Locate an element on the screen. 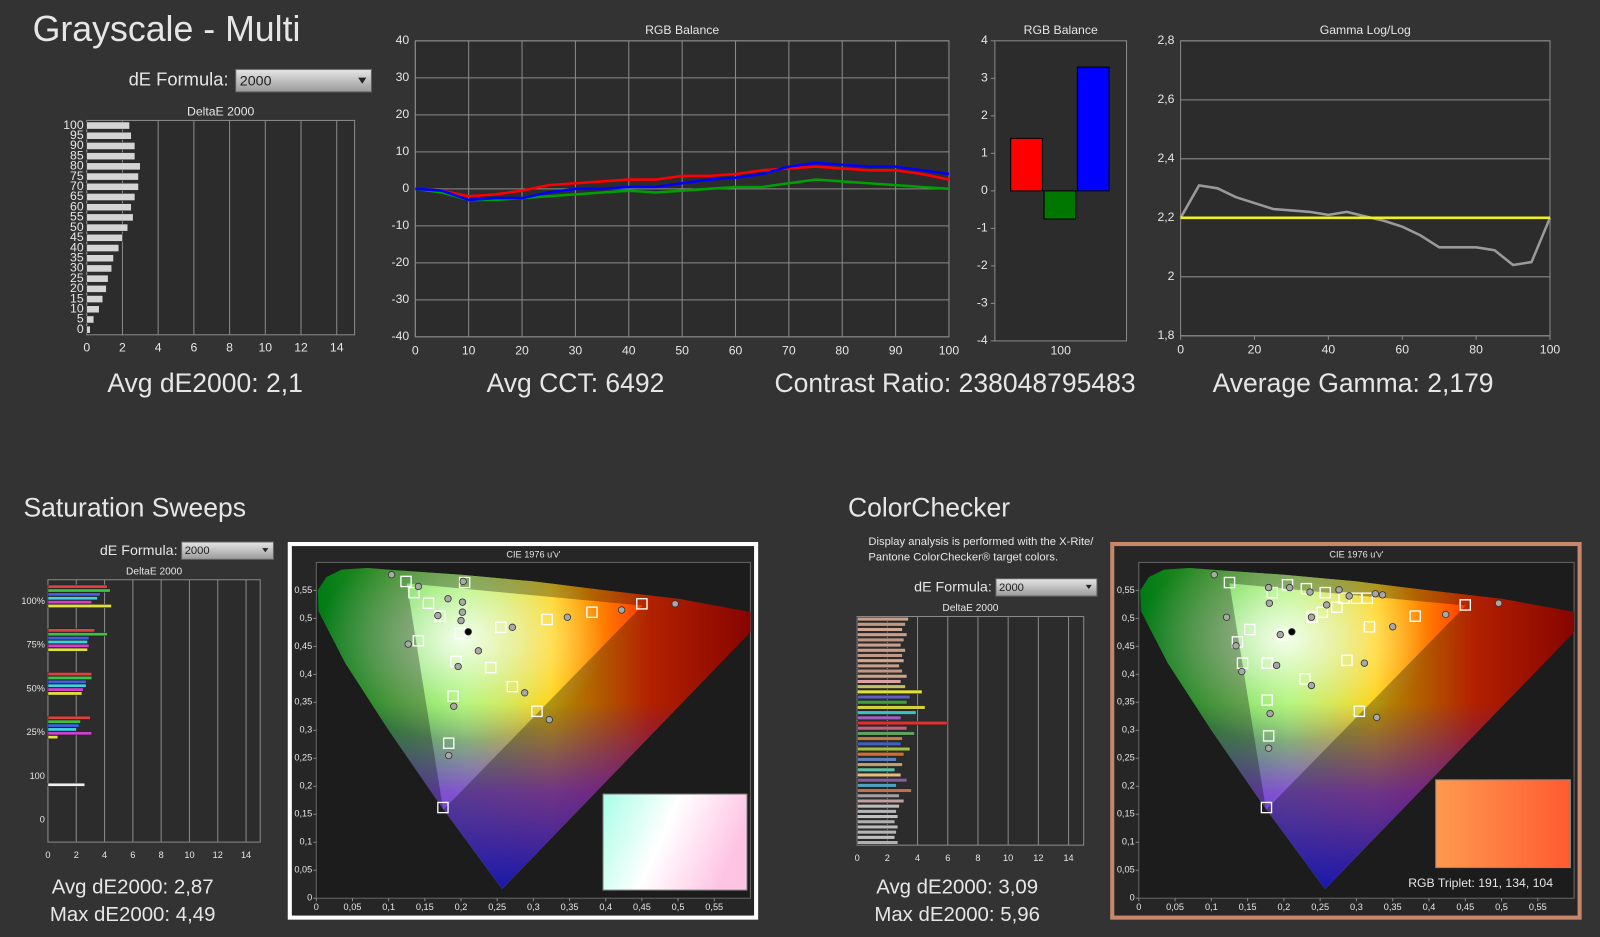 Image resolution: width=1600 pixels, height=937 pixels. x-tick-label: 60 is located at coordinates (736, 350).